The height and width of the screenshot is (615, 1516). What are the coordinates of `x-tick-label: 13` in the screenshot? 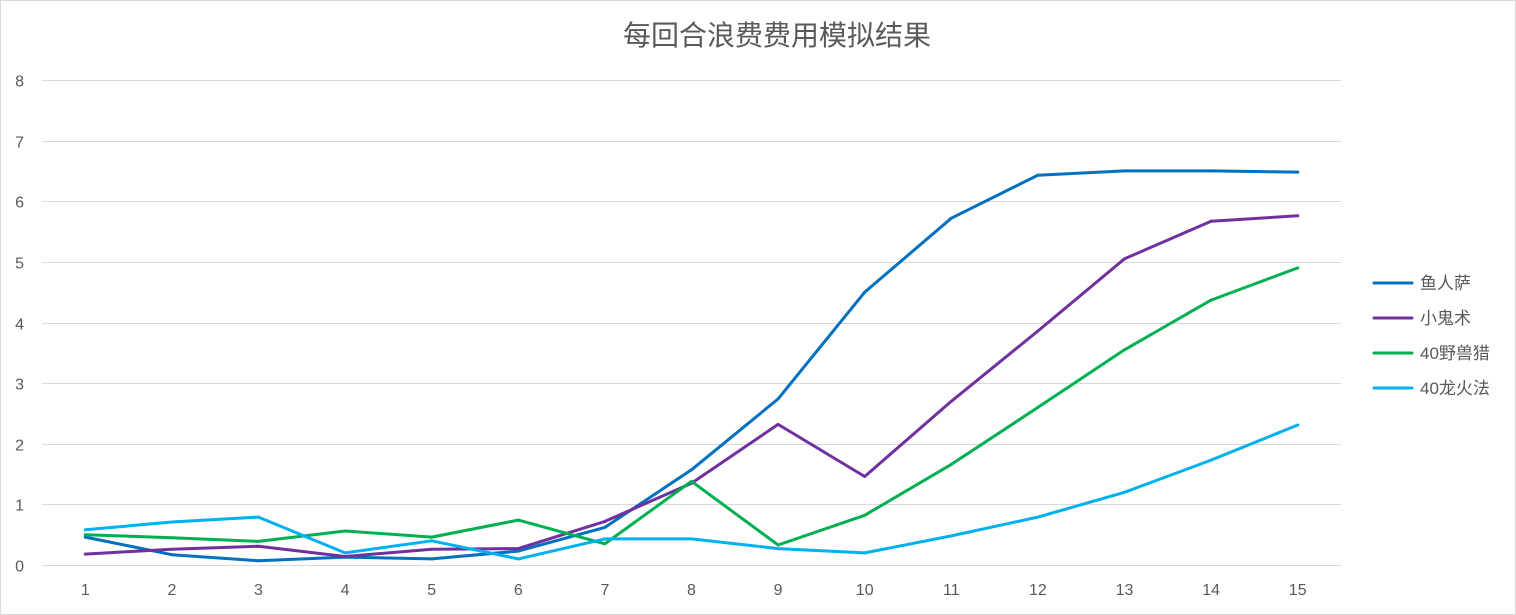 It's located at (1125, 590).